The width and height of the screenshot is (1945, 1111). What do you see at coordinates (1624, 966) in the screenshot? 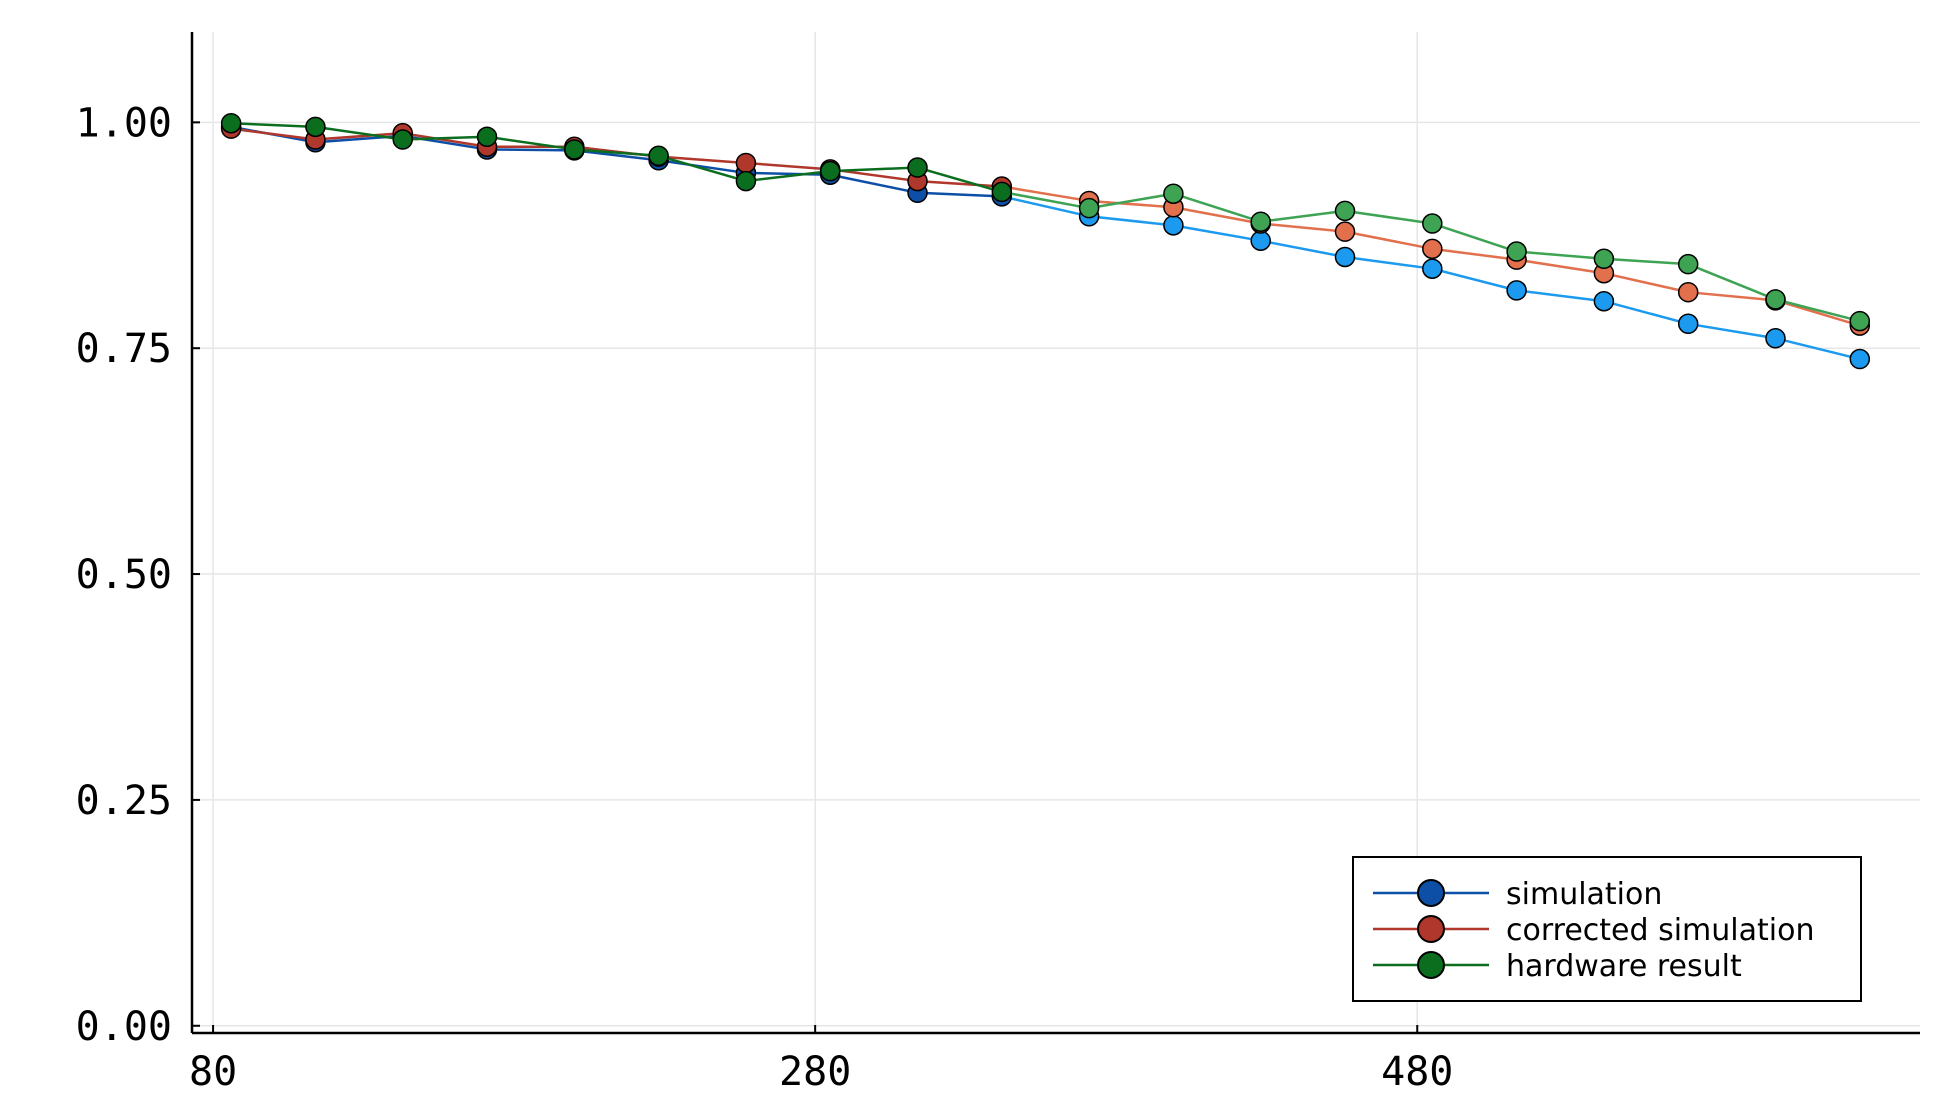
I see `legend-label-hardware-result: hardware result` at bounding box center [1624, 966].